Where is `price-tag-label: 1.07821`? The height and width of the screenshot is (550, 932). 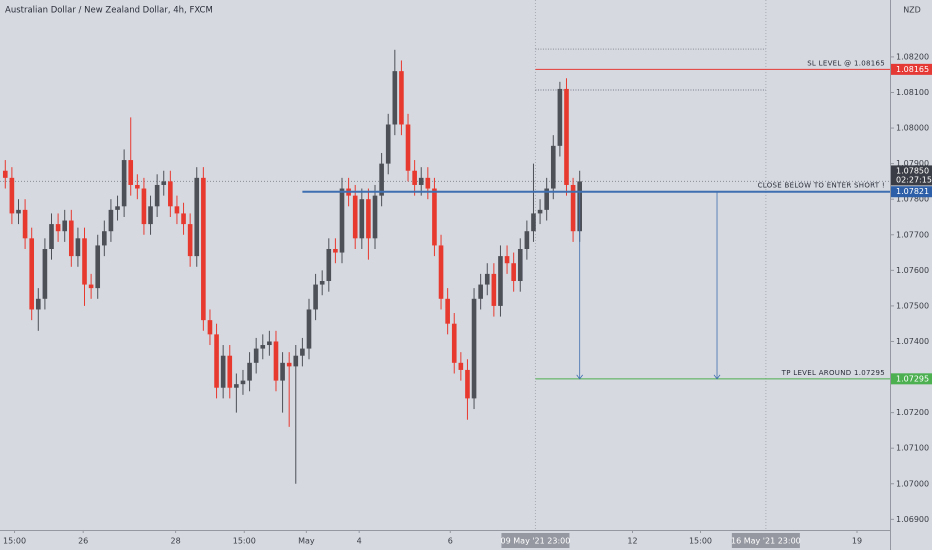
price-tag-label: 1.07821 is located at coordinates (912, 191).